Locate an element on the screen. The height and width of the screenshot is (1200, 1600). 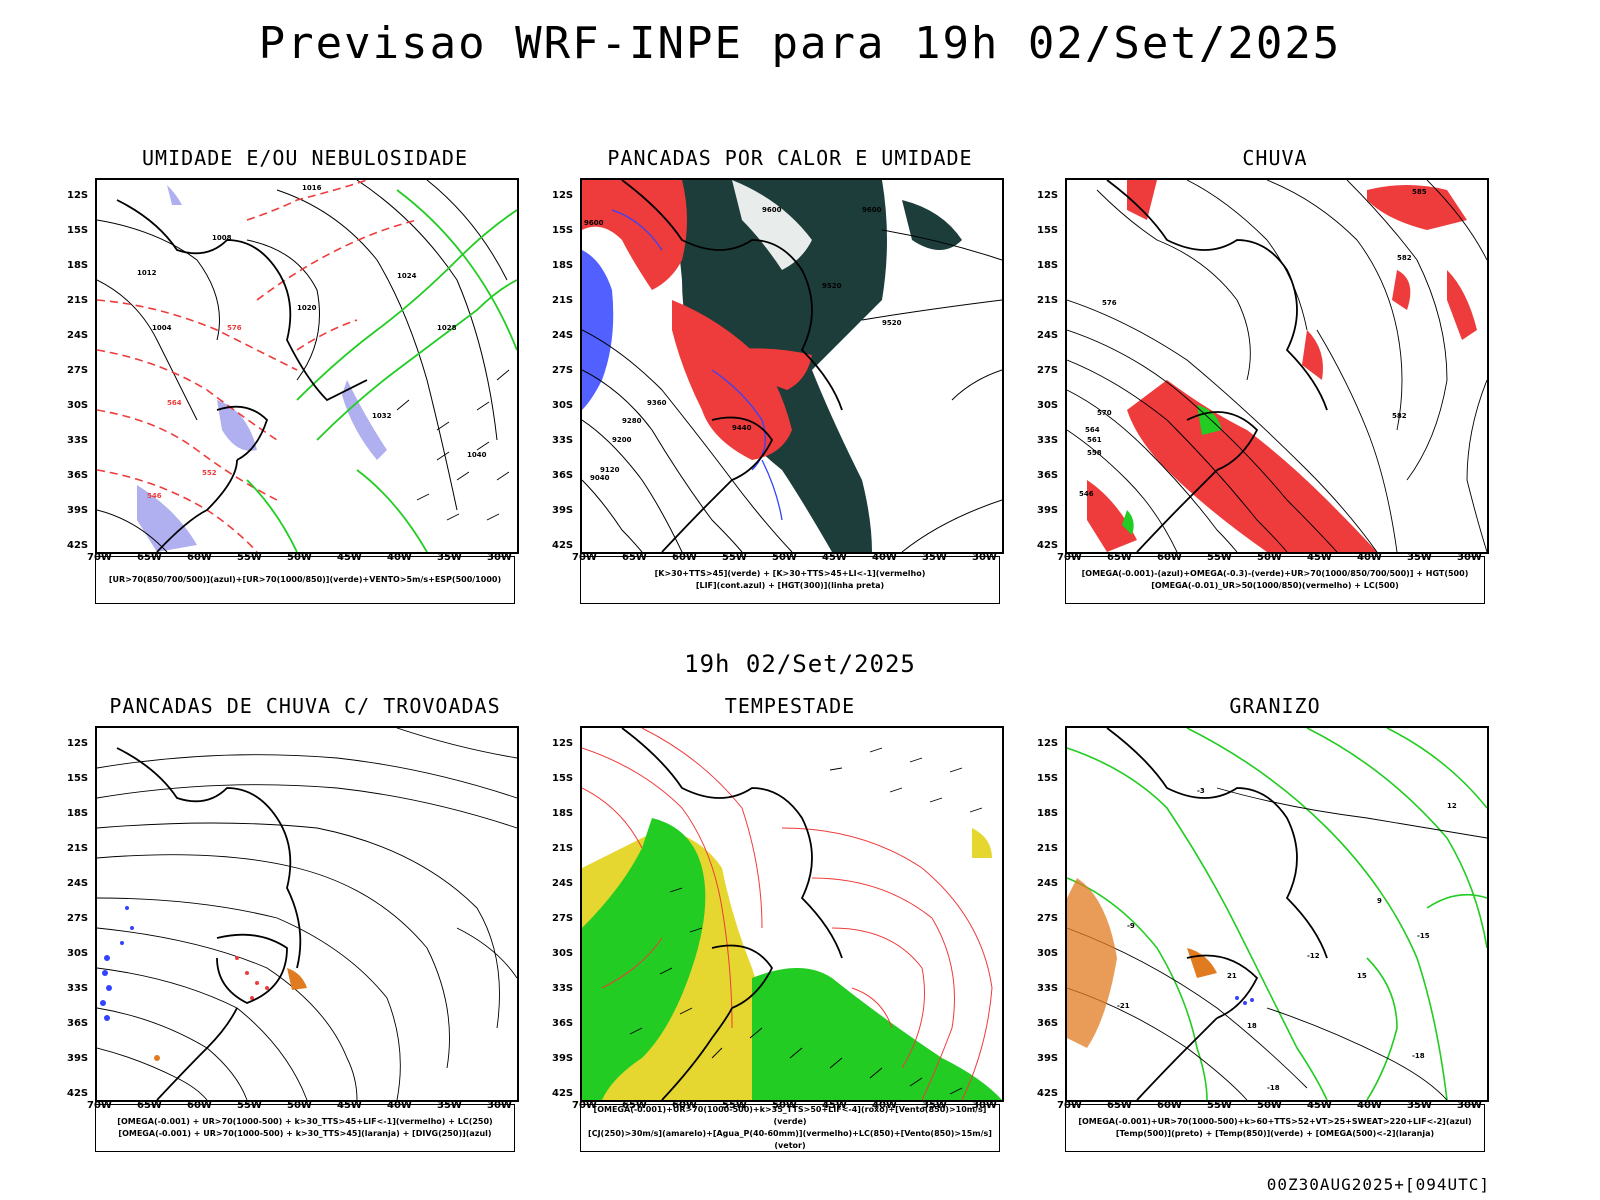
main-title: Previsao WRF-INPE para 19h 02/Set/2025 is located at coordinates (800, 43).